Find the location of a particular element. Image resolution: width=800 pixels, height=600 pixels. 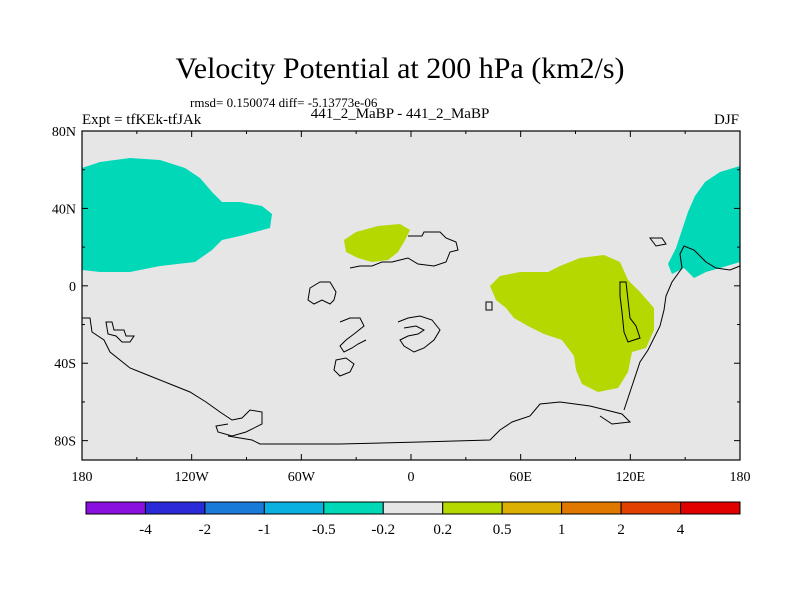

experiment-label: Expt = tfKEk-tfJAk is located at coordinates (142, 120).